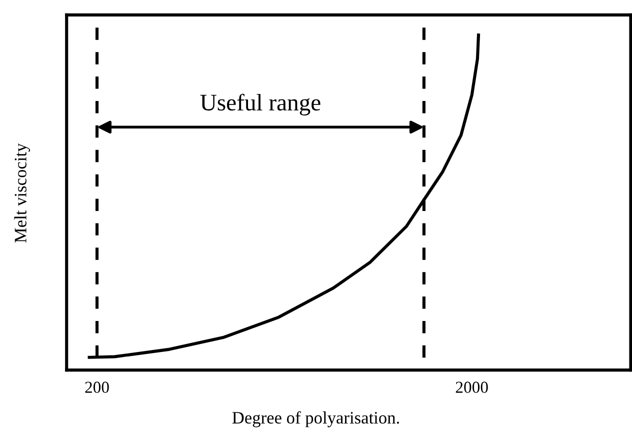 Image resolution: width=632 pixels, height=439 pixels. What do you see at coordinates (260, 105) in the screenshot?
I see `annotation: Useful range` at bounding box center [260, 105].